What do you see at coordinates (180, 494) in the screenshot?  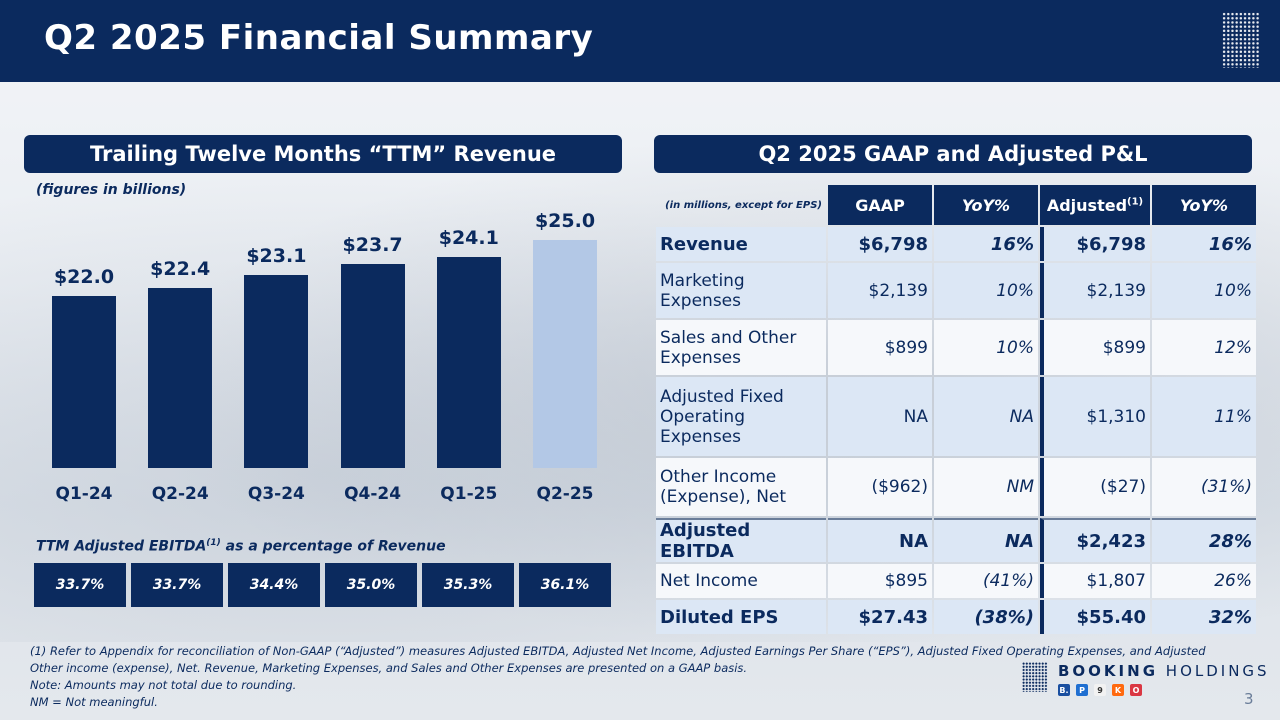 I see `category-label: Q2-24` at bounding box center [180, 494].